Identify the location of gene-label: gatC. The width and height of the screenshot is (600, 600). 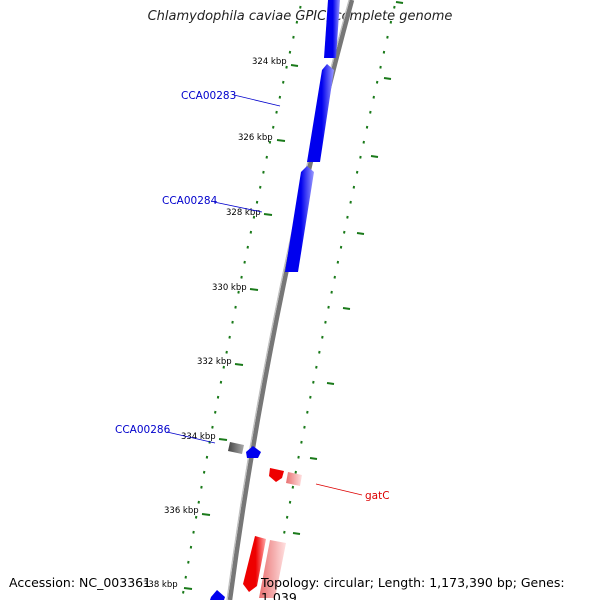
(377, 496).